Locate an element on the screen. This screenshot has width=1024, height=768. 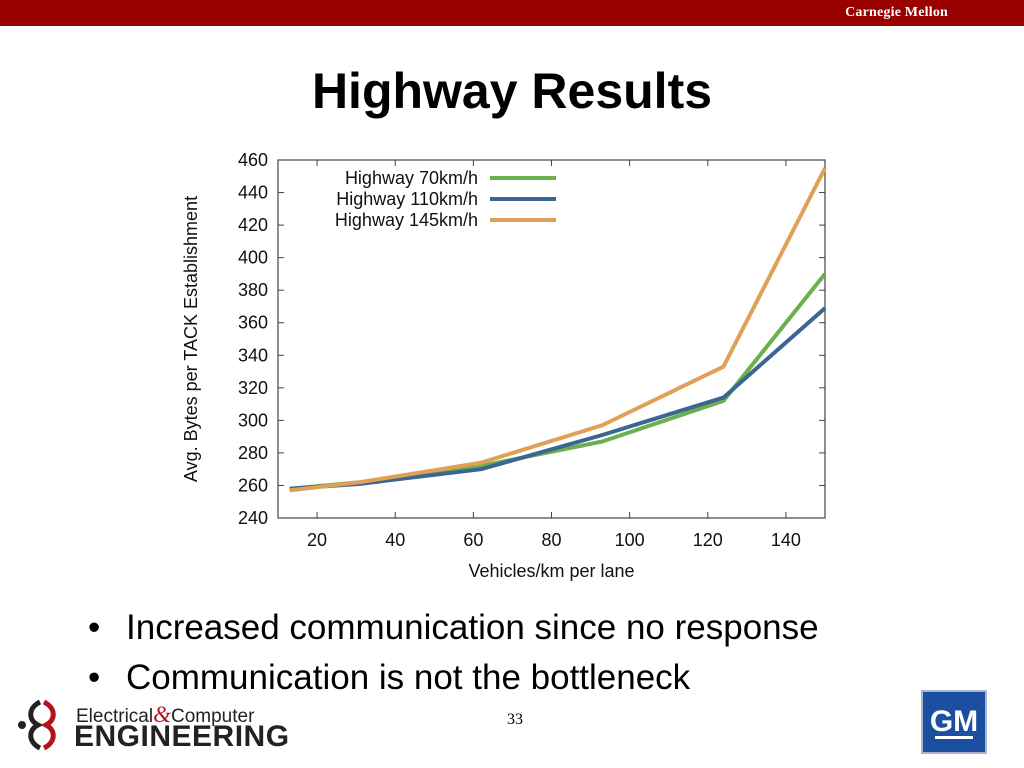
series-line is located at coordinates (558, 398).